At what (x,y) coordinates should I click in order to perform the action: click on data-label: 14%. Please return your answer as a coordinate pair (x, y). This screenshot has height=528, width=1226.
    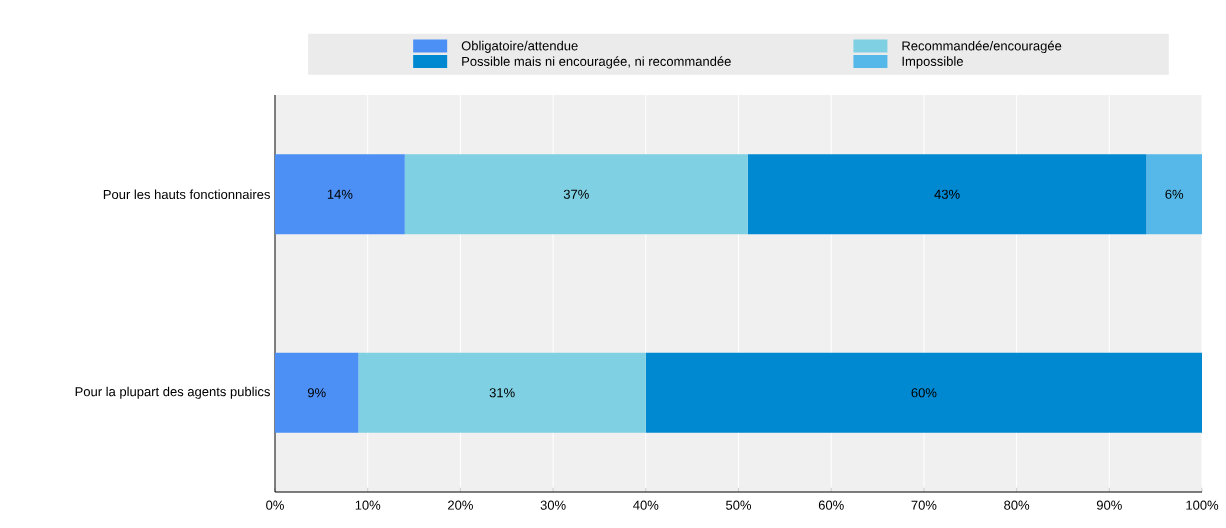
    Looking at the image, I should click on (340, 194).